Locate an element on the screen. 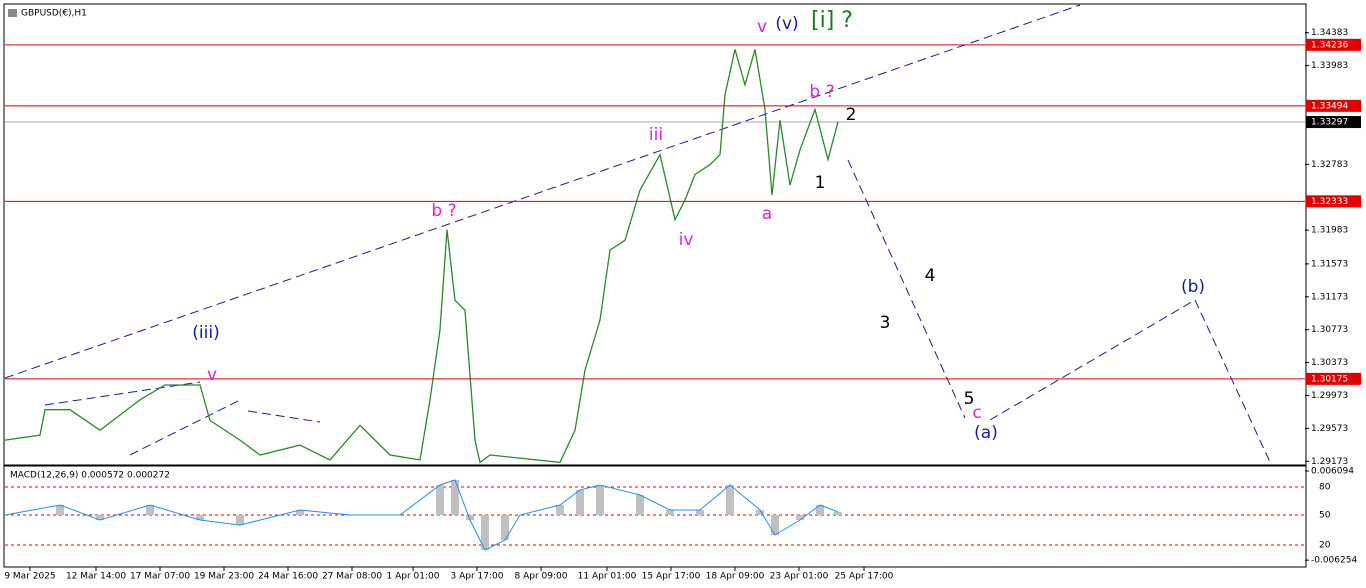 This screenshot has width=1366, height=588. x-tick-label: 24 Mar 16:00 is located at coordinates (288, 577).